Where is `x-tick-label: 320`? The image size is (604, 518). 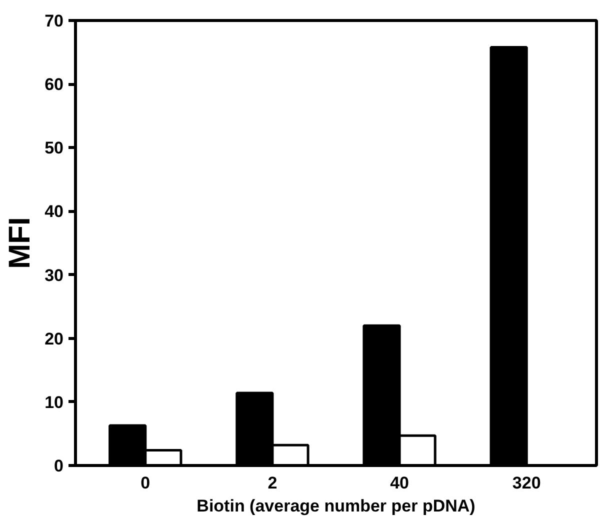 x-tick-label: 320 is located at coordinates (526, 483).